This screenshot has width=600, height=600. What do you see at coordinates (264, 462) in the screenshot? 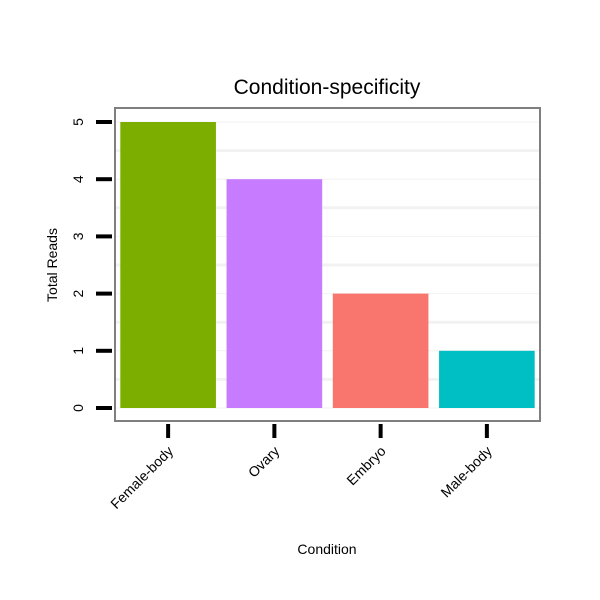
I see `x-tick-label: Ovary` at bounding box center [264, 462].